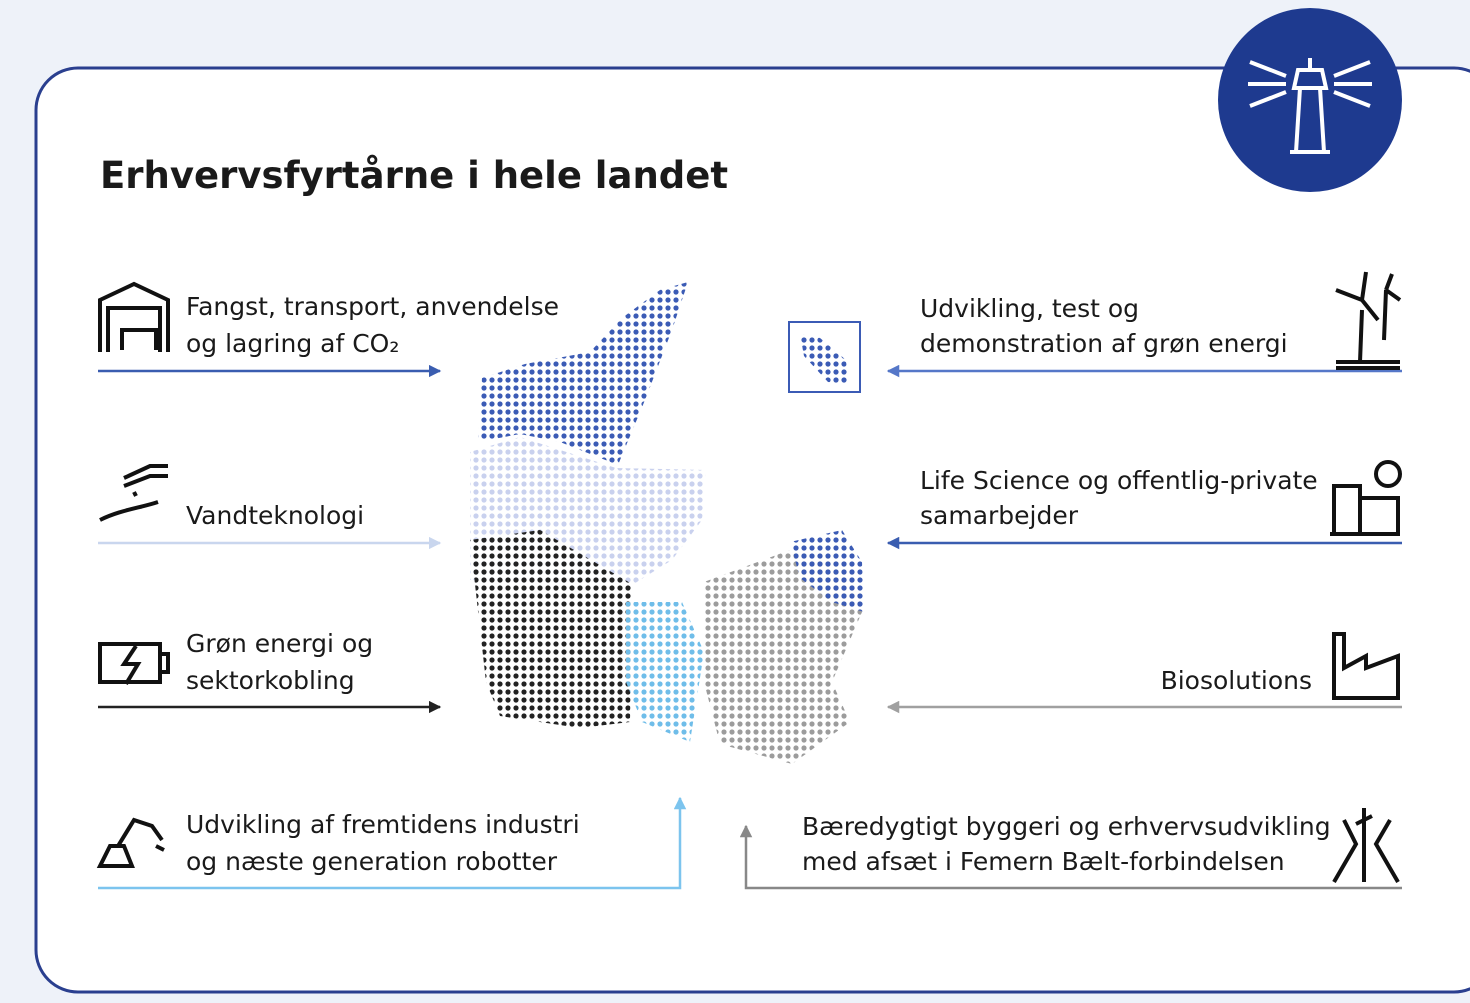 This screenshot has width=1470, height=1003. Describe the element at coordinates (1029, 308) in the screenshot. I see `item-label: Udvikling, test og` at that location.